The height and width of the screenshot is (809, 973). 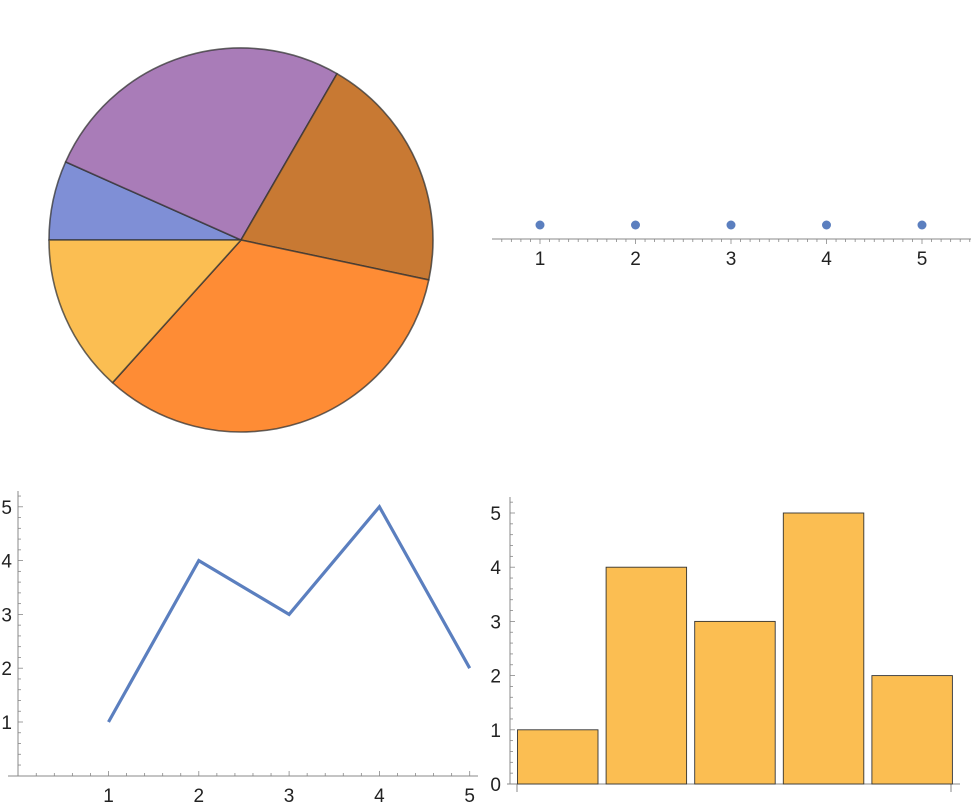 I want to click on scatter-chart: 1 2 3 4 5, so click(x=731, y=245).